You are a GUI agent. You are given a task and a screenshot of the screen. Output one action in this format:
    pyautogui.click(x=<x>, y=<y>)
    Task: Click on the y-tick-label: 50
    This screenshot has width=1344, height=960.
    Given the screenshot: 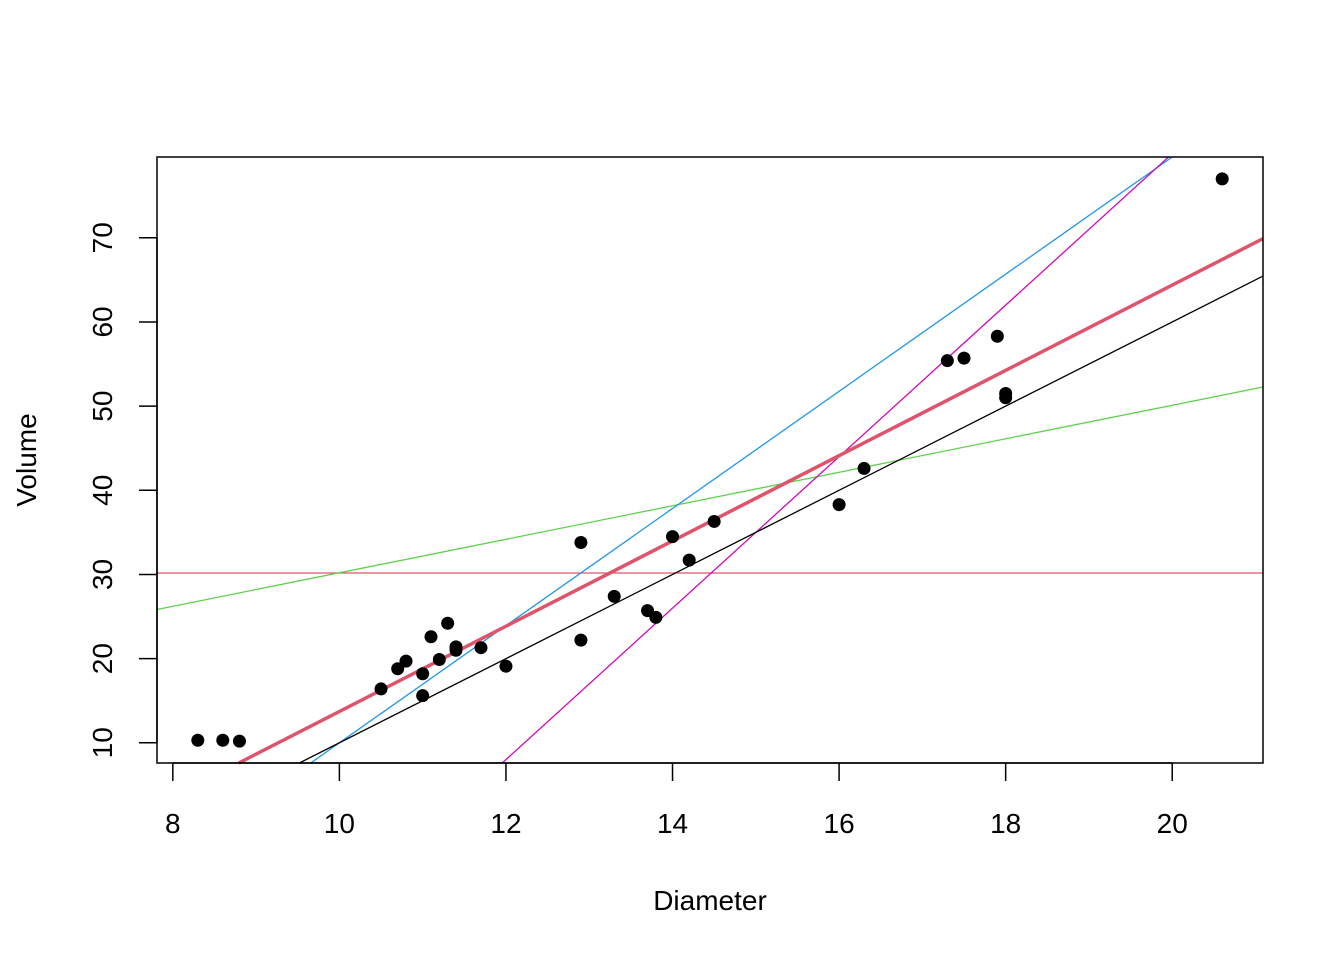 What is the action you would take?
    pyautogui.click(x=102, y=406)
    